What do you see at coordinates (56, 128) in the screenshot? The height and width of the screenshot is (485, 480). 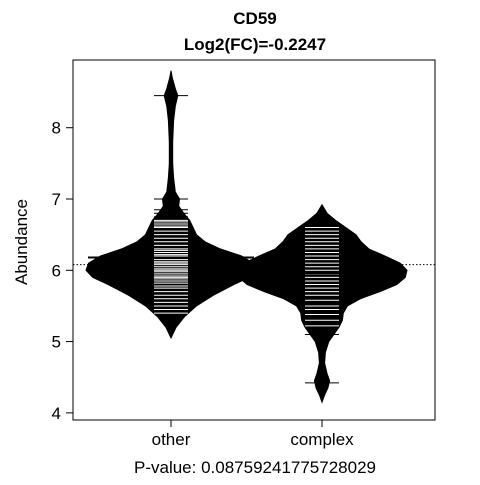 I see `y-tick-label-8: 8` at bounding box center [56, 128].